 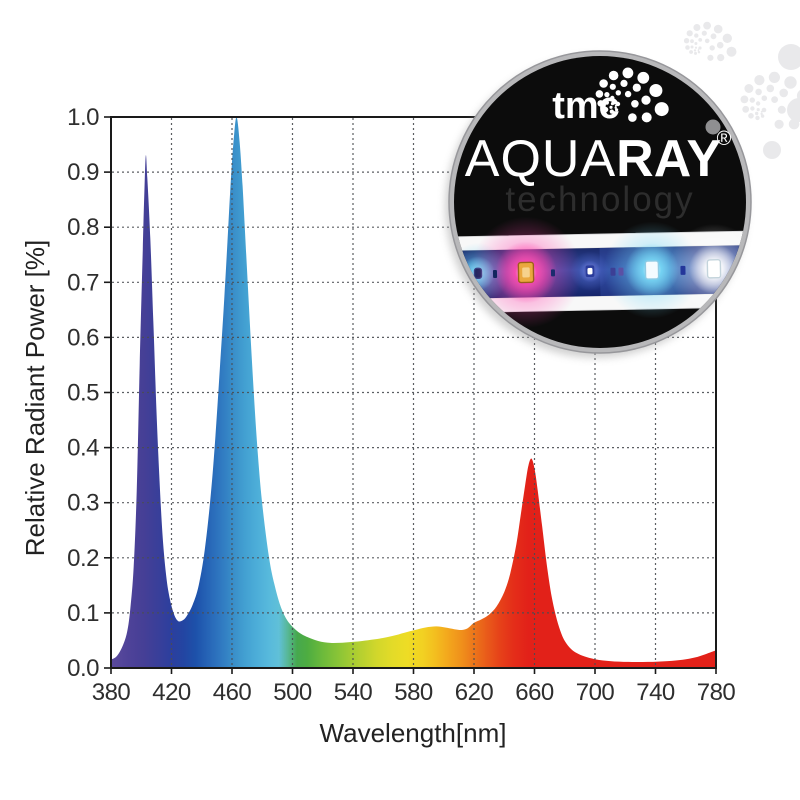 I want to click on y-tick-label-0.3: 0.3, so click(x=83, y=503).